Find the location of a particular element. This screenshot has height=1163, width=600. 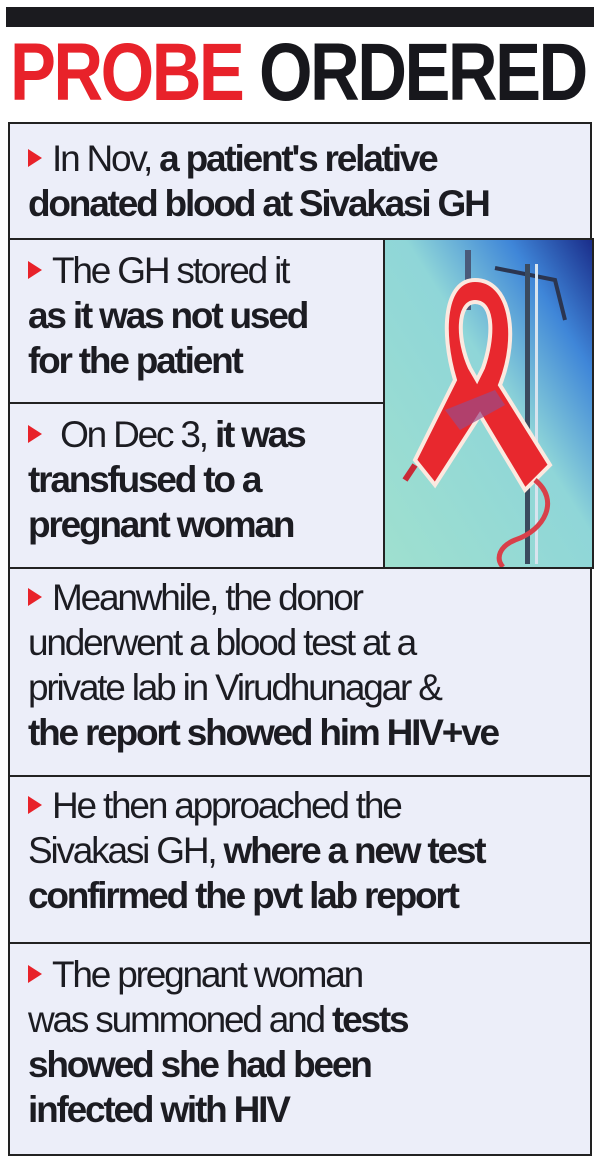

fact-line: In Nov, a patient's relative is located at coordinates (309, 158).